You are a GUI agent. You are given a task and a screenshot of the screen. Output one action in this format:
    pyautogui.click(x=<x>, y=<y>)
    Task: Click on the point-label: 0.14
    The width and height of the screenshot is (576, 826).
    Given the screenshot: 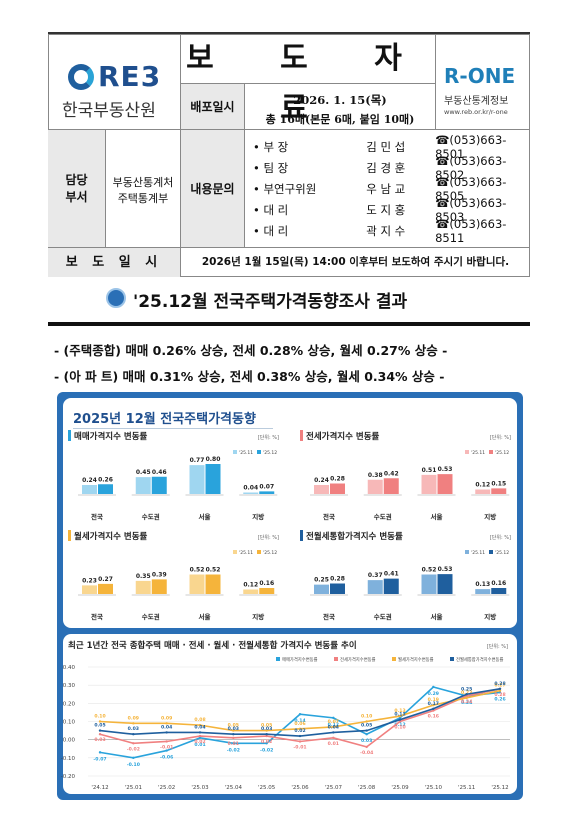 What is the action you would take?
    pyautogui.click(x=299, y=721)
    